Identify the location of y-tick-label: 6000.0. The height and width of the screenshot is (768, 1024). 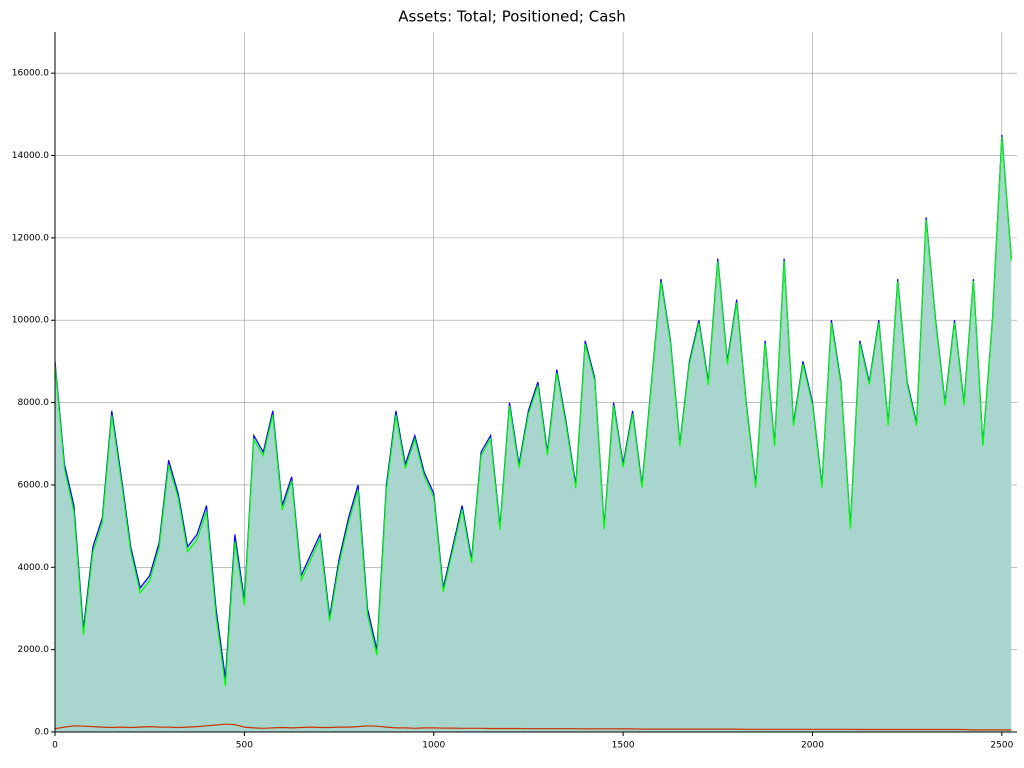
(34, 485).